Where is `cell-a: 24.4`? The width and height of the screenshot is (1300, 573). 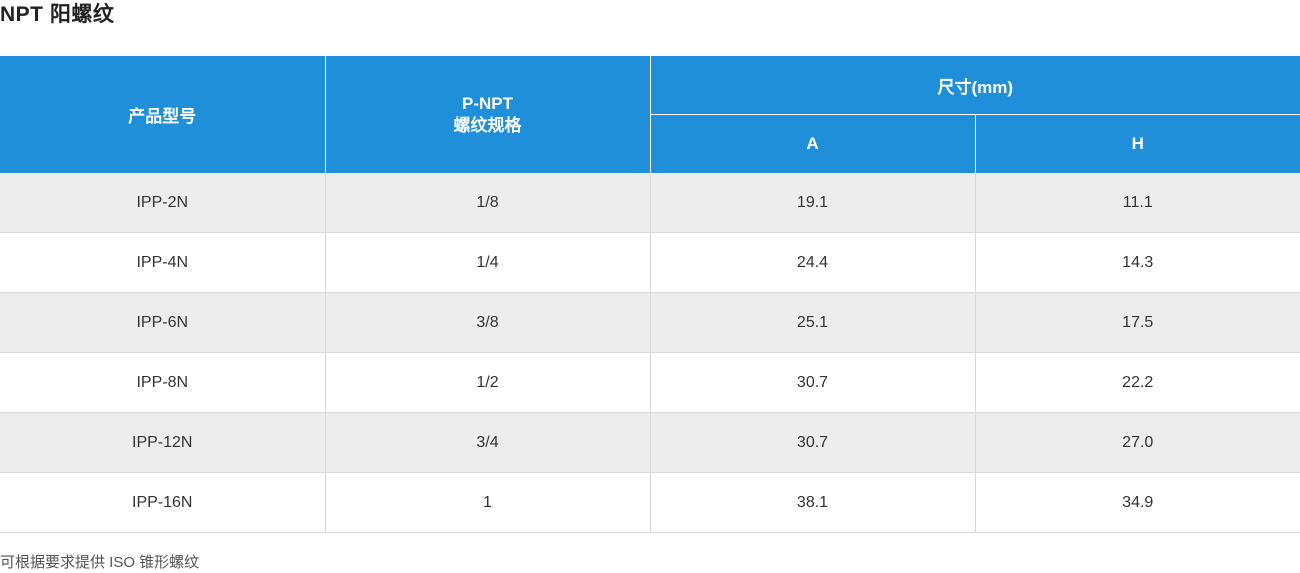
cell-a: 24.4 is located at coordinates (812, 262).